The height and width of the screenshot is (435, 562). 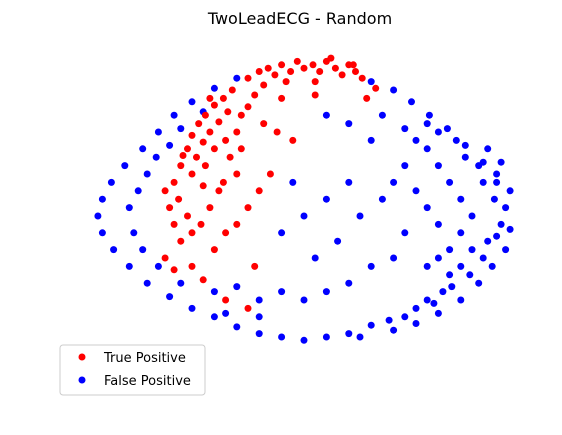 I want to click on chart-title: TwoLeadECG - Random, so click(x=299, y=18).